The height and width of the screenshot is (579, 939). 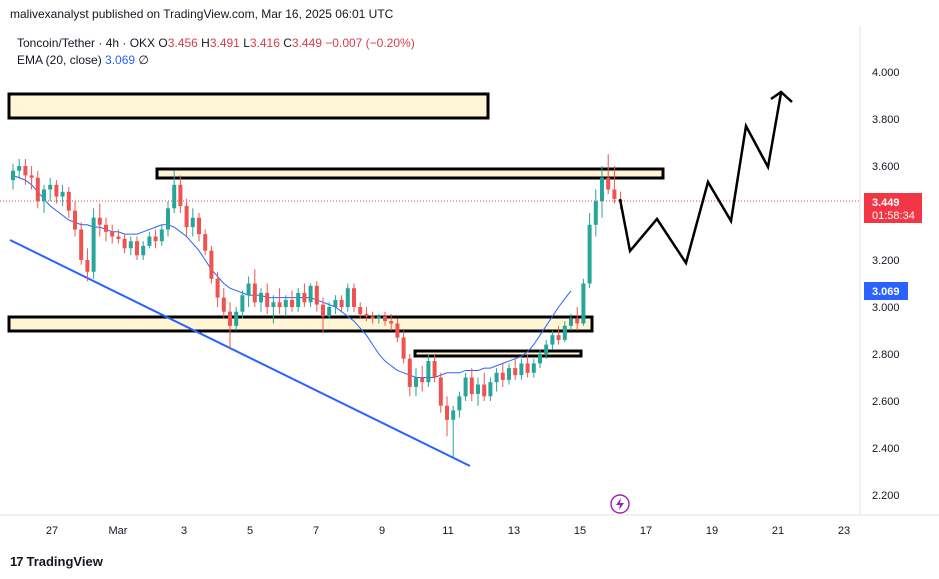 I want to click on price-tick-label: 4.000, so click(x=886, y=73).